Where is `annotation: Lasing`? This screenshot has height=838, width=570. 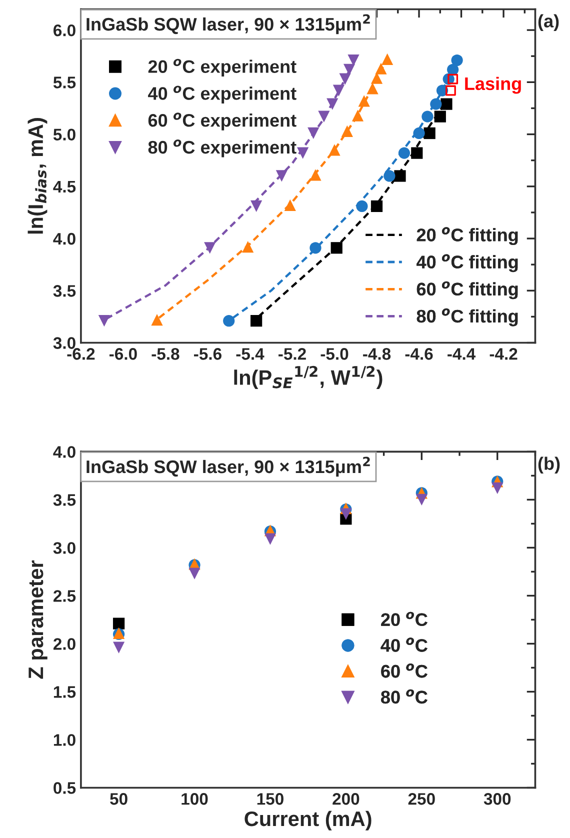
annotation: Lasing is located at coordinates (493, 85).